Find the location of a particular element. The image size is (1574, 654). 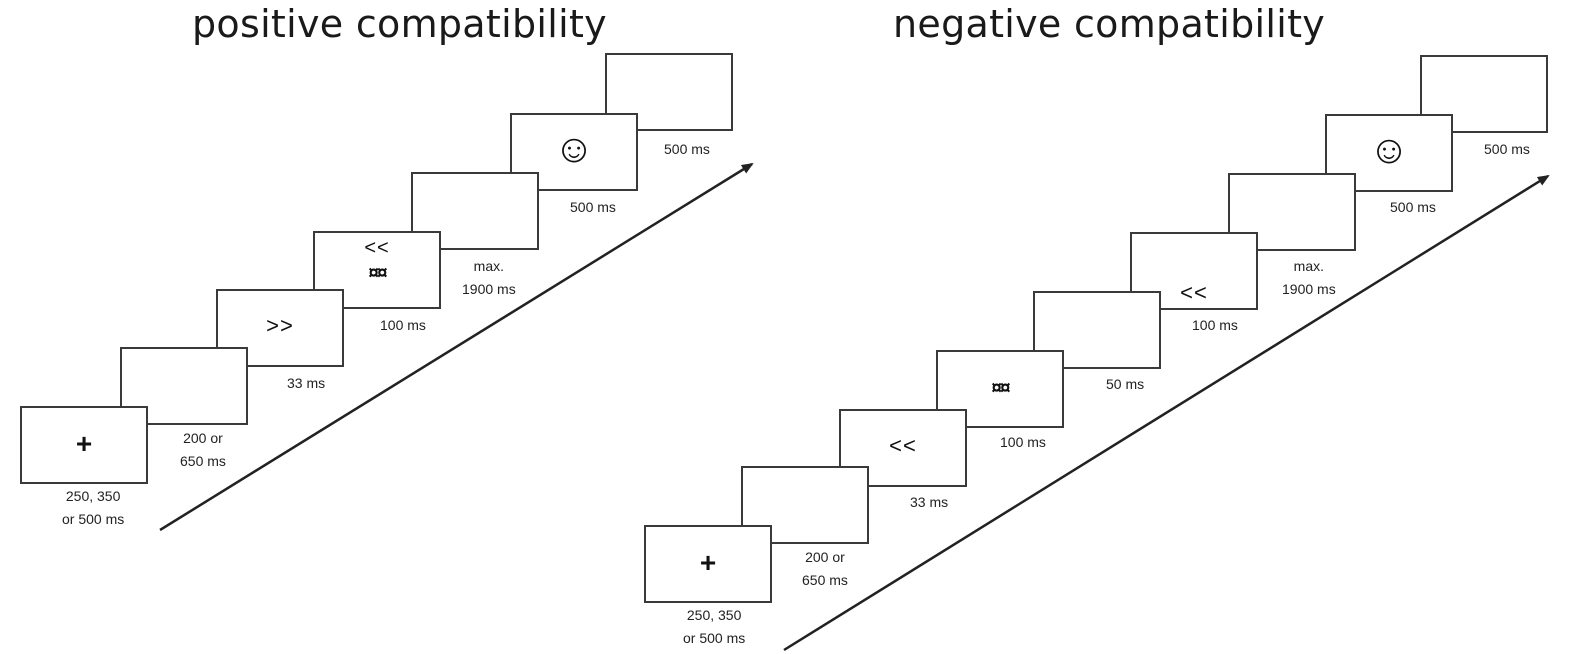

duration-label: 50 ms is located at coordinates (1125, 384).